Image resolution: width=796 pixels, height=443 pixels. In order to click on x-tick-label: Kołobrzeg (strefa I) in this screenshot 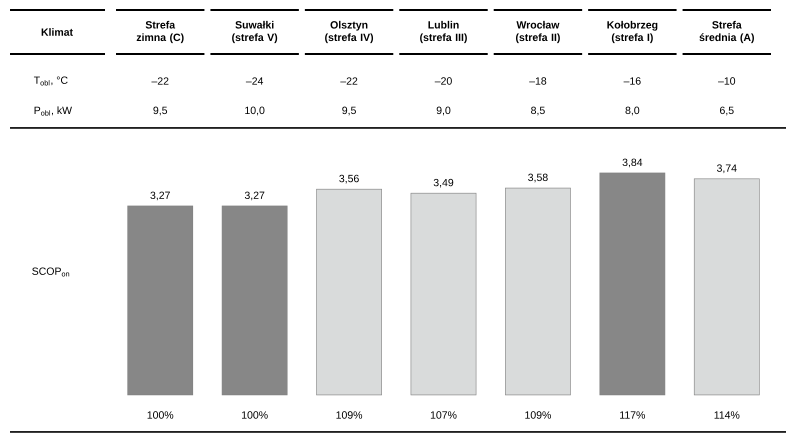, I will do `click(632, 32)`.